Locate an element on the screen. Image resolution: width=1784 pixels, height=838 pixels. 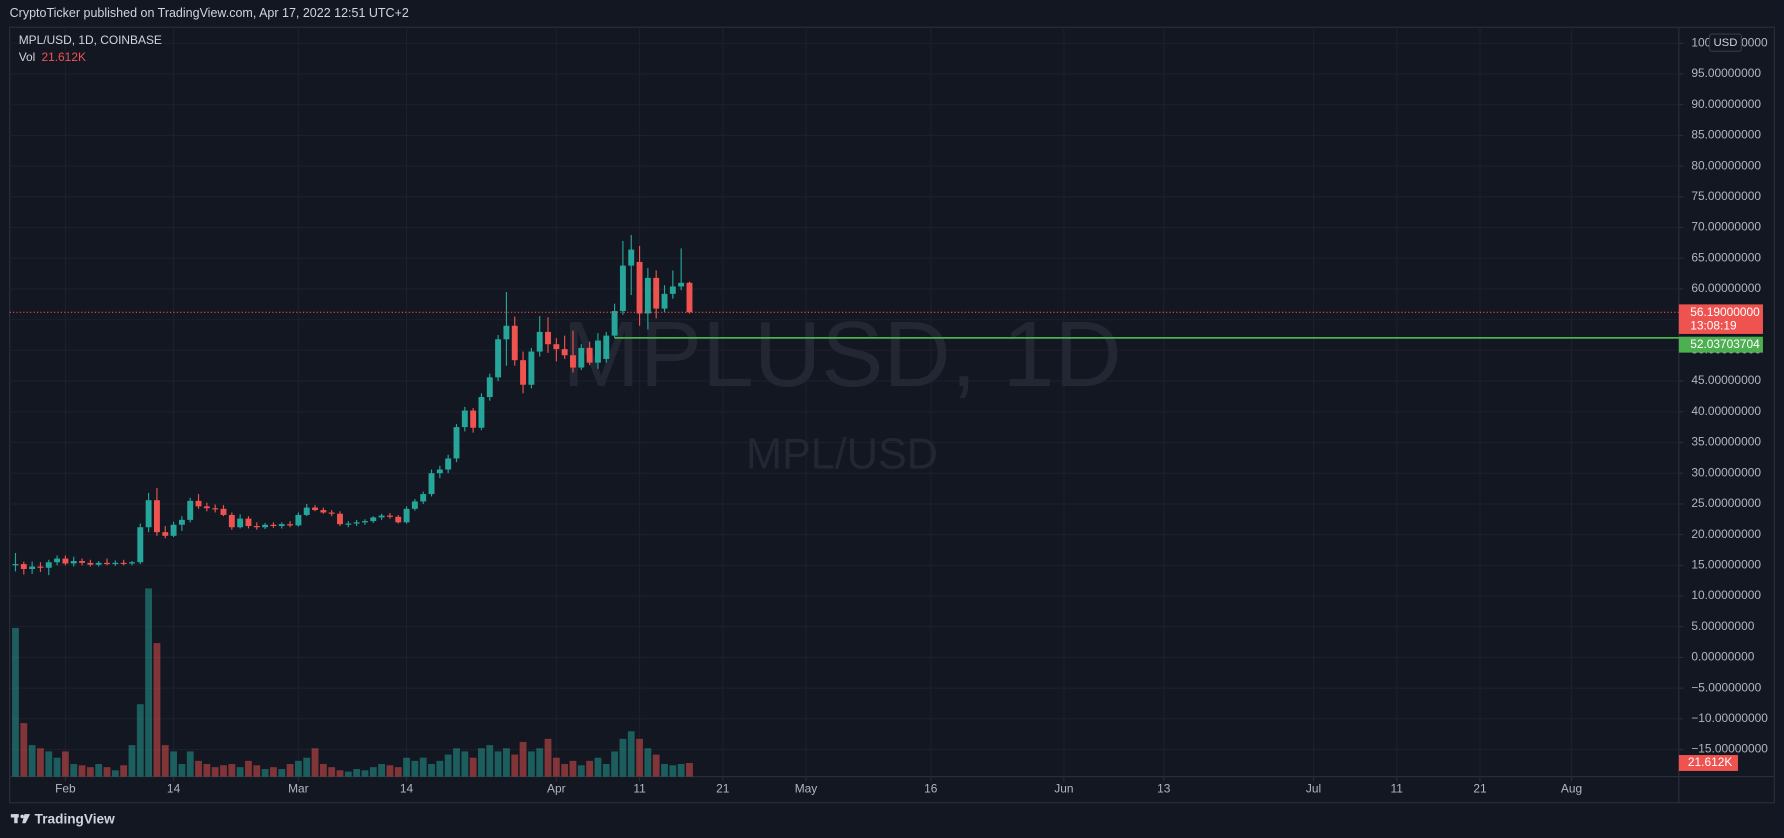
x-tick-label: Mar is located at coordinates (298, 788).